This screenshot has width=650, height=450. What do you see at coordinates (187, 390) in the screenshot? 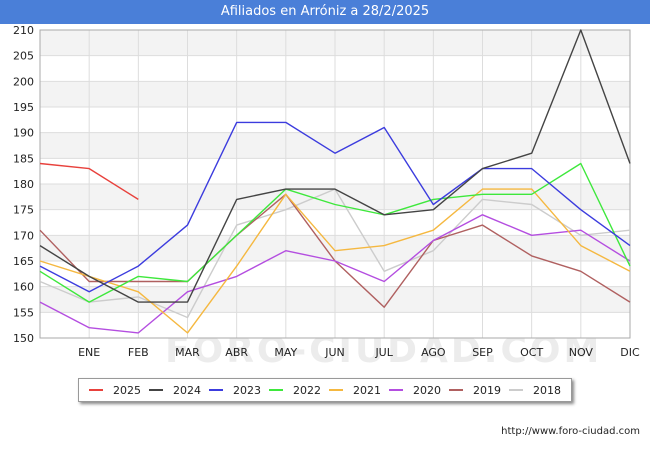
I see `legend-label: 2024` at bounding box center [187, 390].